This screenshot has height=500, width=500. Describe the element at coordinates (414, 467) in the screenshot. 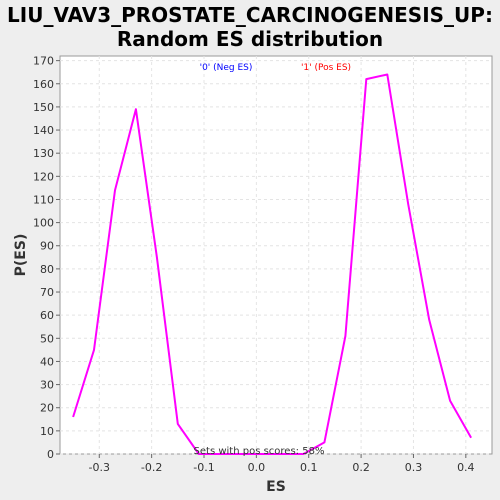

I see `x-tick-label: 0.3` at that location.